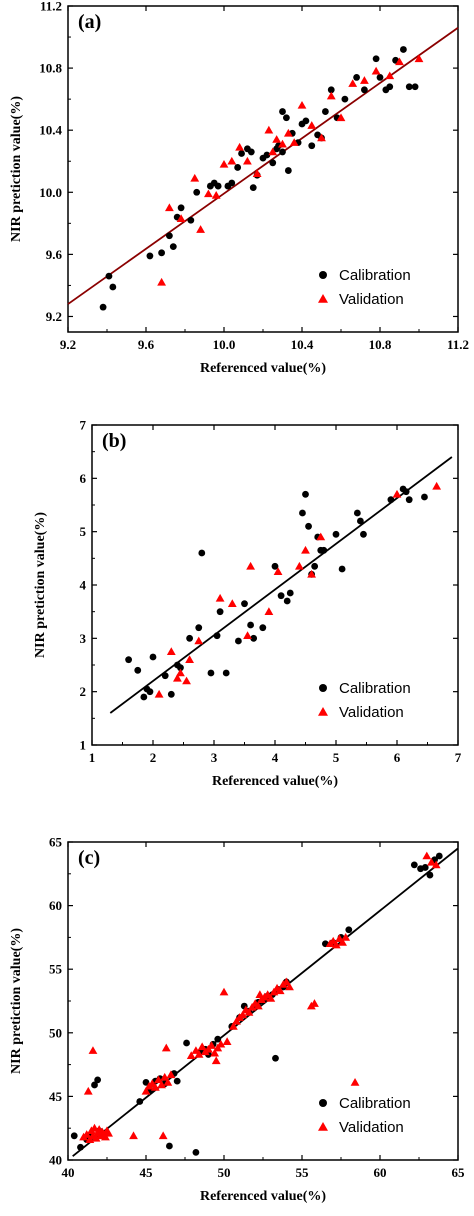 This screenshot has height=1216, width=474. I want to click on x-tick-label: 5, so click(336, 757).